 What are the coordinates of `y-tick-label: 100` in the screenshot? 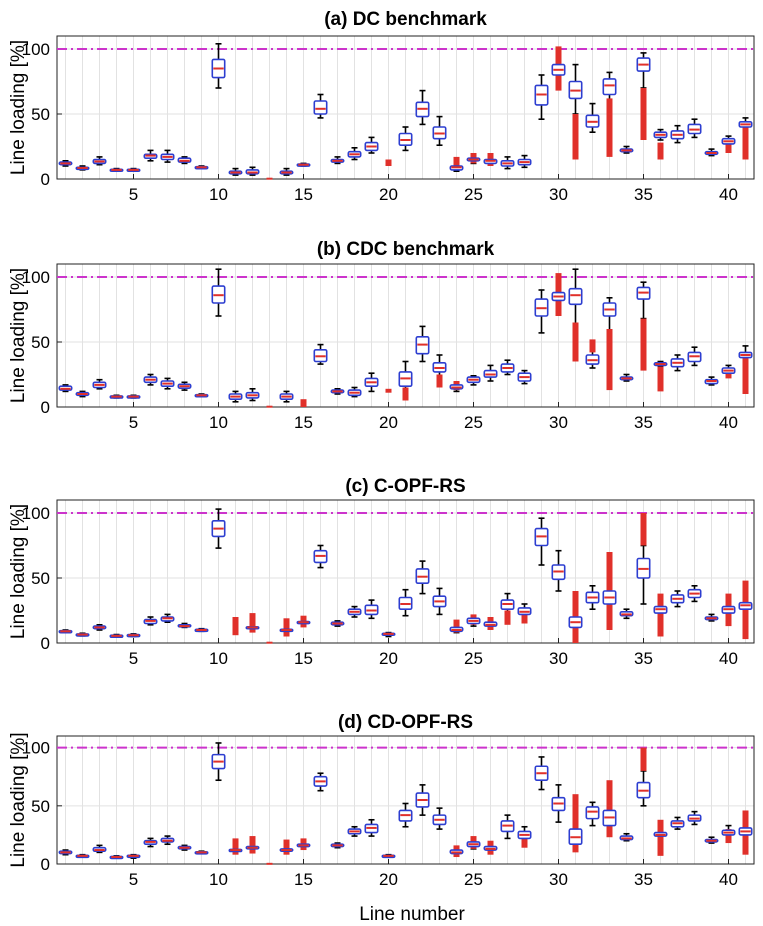 It's located at (36, 513).